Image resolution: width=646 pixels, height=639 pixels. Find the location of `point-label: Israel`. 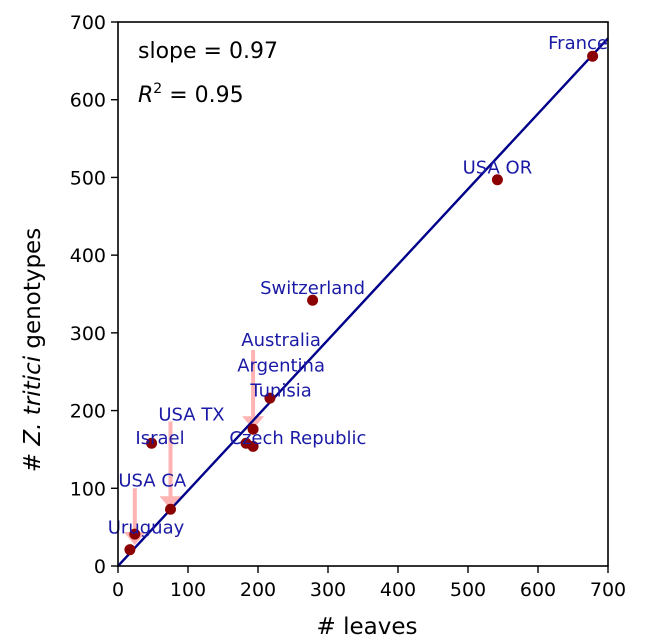

point-label: Israel is located at coordinates (159, 438).